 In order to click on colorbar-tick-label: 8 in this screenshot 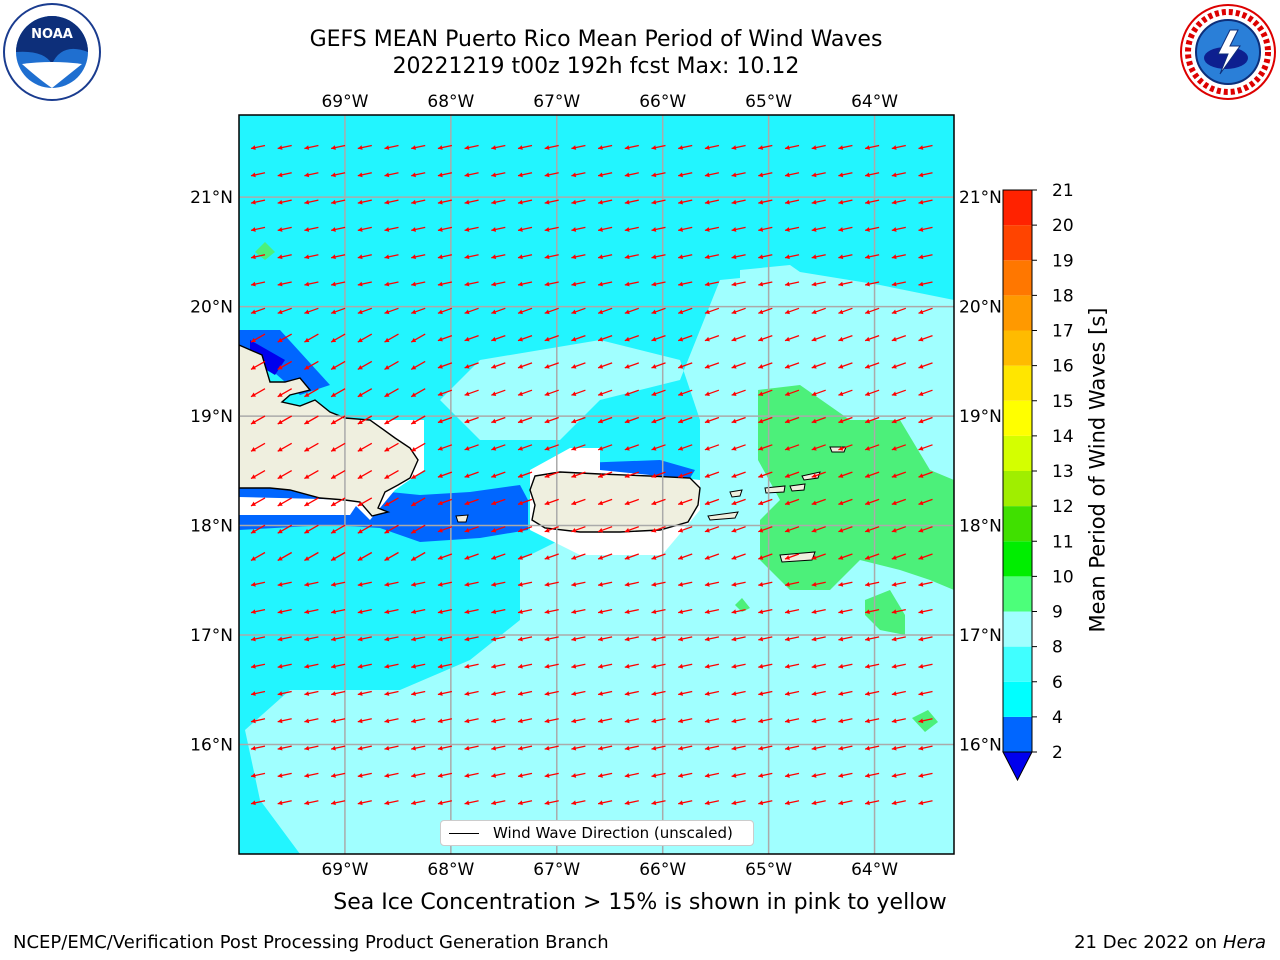, I will do `click(1057, 648)`.